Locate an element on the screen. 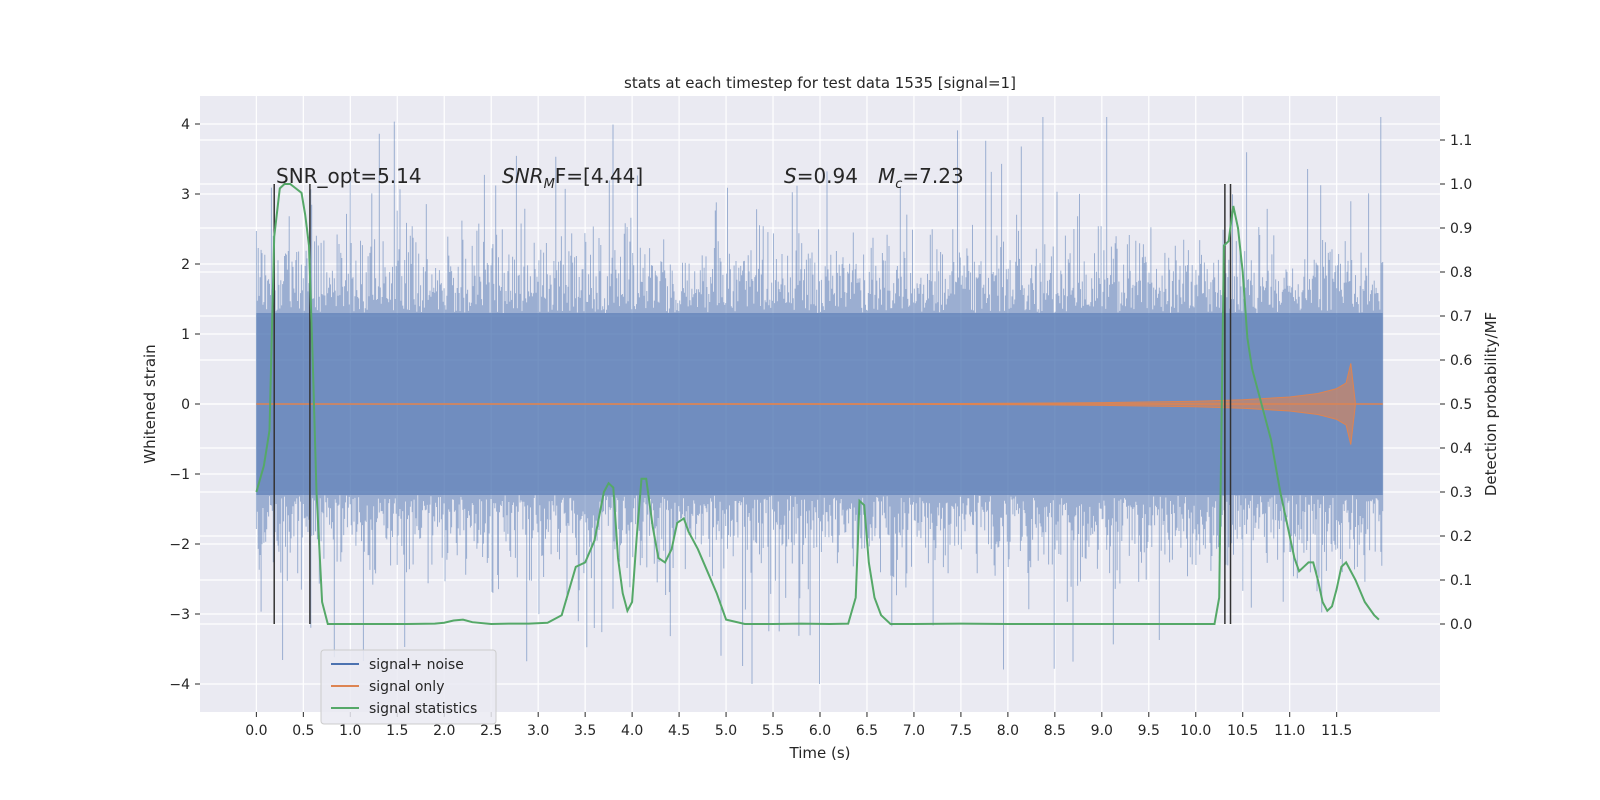  y-right-tick-label: 0.2 is located at coordinates (1461, 537).